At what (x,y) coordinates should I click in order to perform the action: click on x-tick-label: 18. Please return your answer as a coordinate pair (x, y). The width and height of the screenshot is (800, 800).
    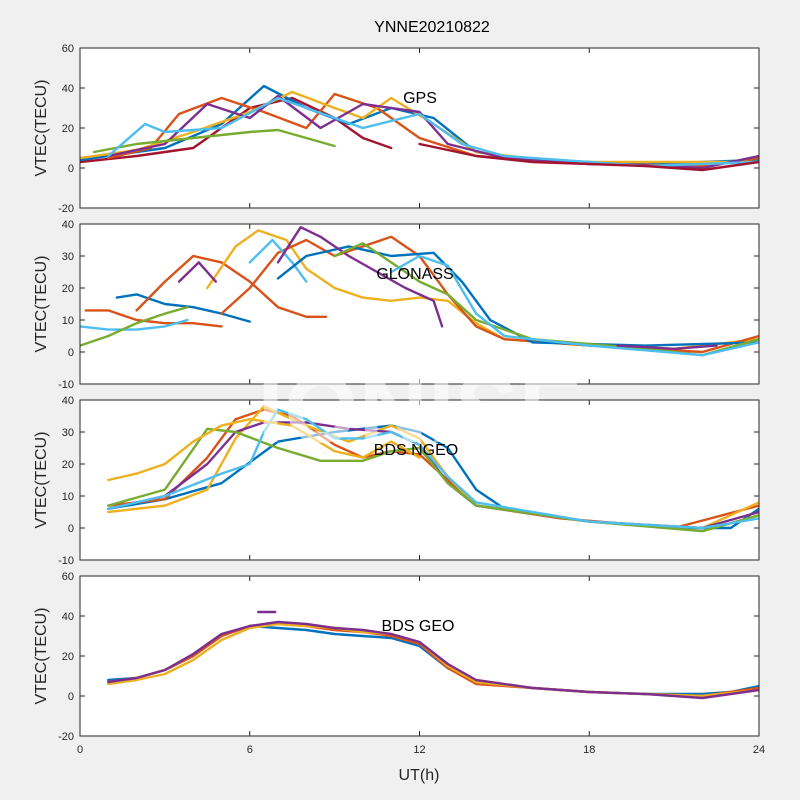
    Looking at the image, I should click on (589, 750).